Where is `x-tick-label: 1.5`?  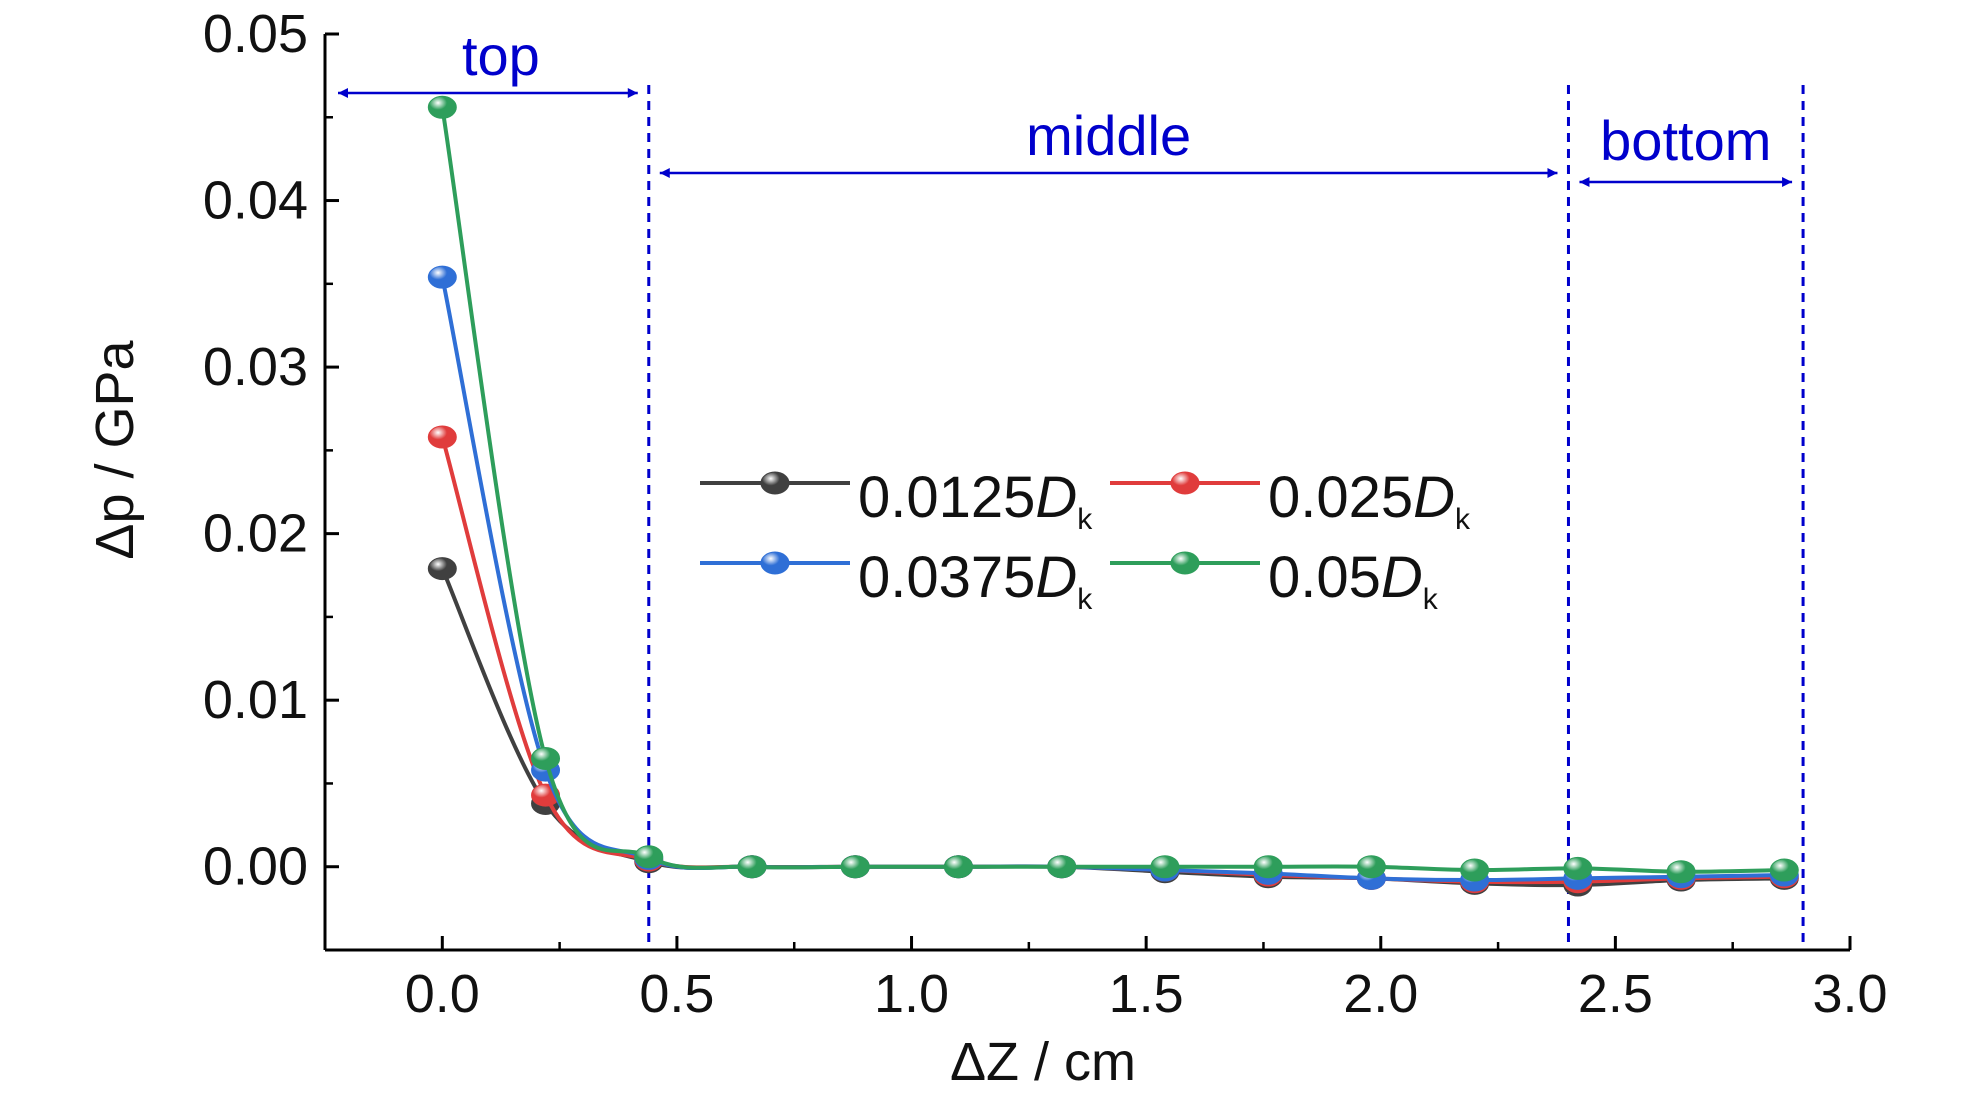
x-tick-label: 1.5 is located at coordinates (1146, 994).